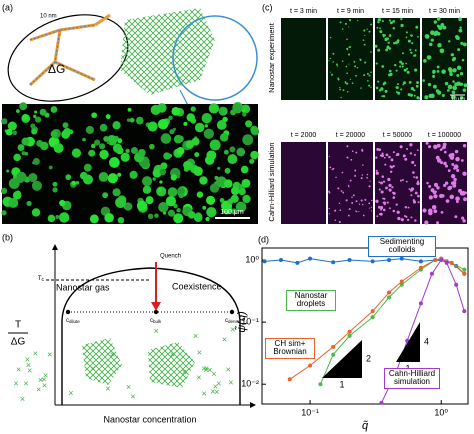 Image resolution: width=474 pixels, height=434 pixels. What do you see at coordinates (397, 135) in the screenshot?
I see `time-label: t = 50000` at bounding box center [397, 135].